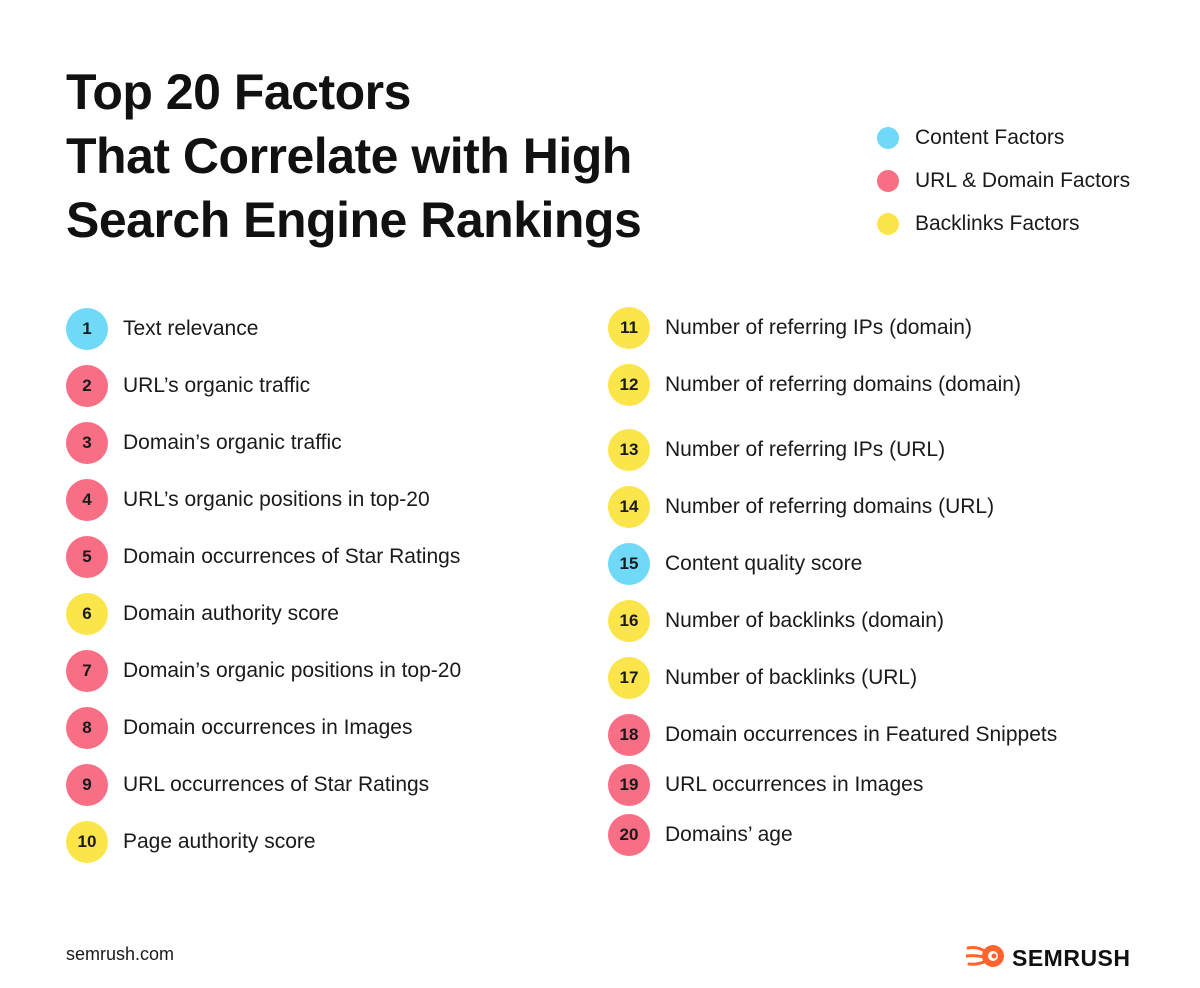  Describe the element at coordinates (87, 614) in the screenshot. I see `rank-badge: 6` at that location.